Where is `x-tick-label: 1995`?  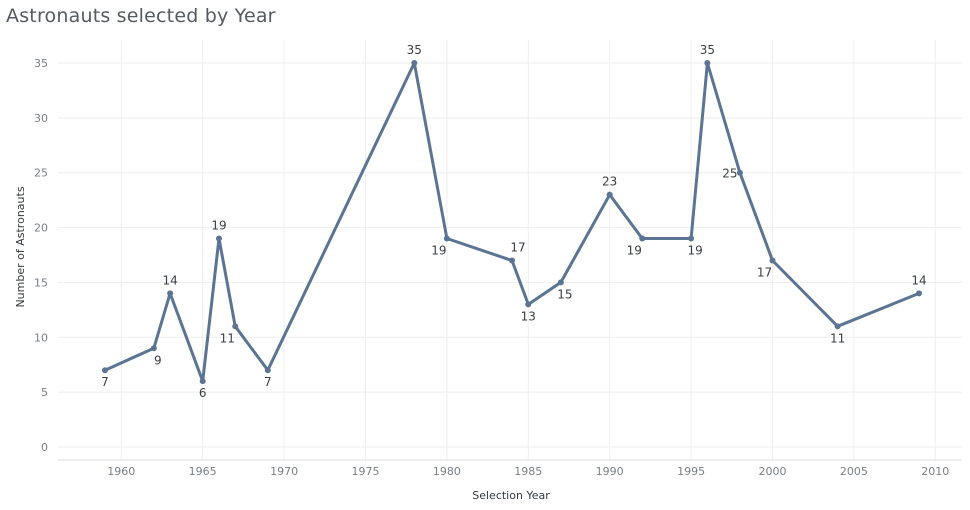 x-tick-label: 1995 is located at coordinates (691, 471).